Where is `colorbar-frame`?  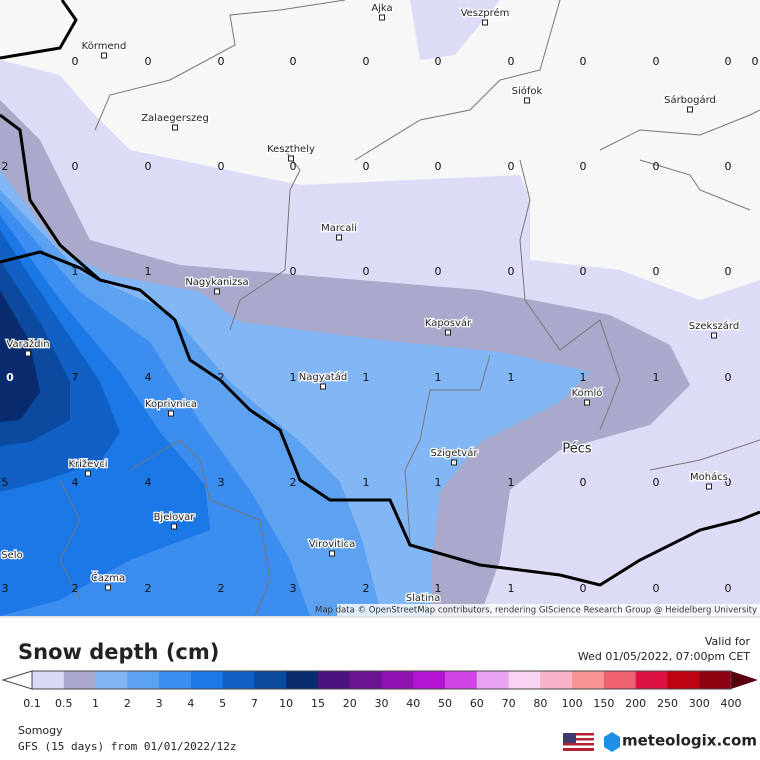 colorbar-frame is located at coordinates (381, 680).